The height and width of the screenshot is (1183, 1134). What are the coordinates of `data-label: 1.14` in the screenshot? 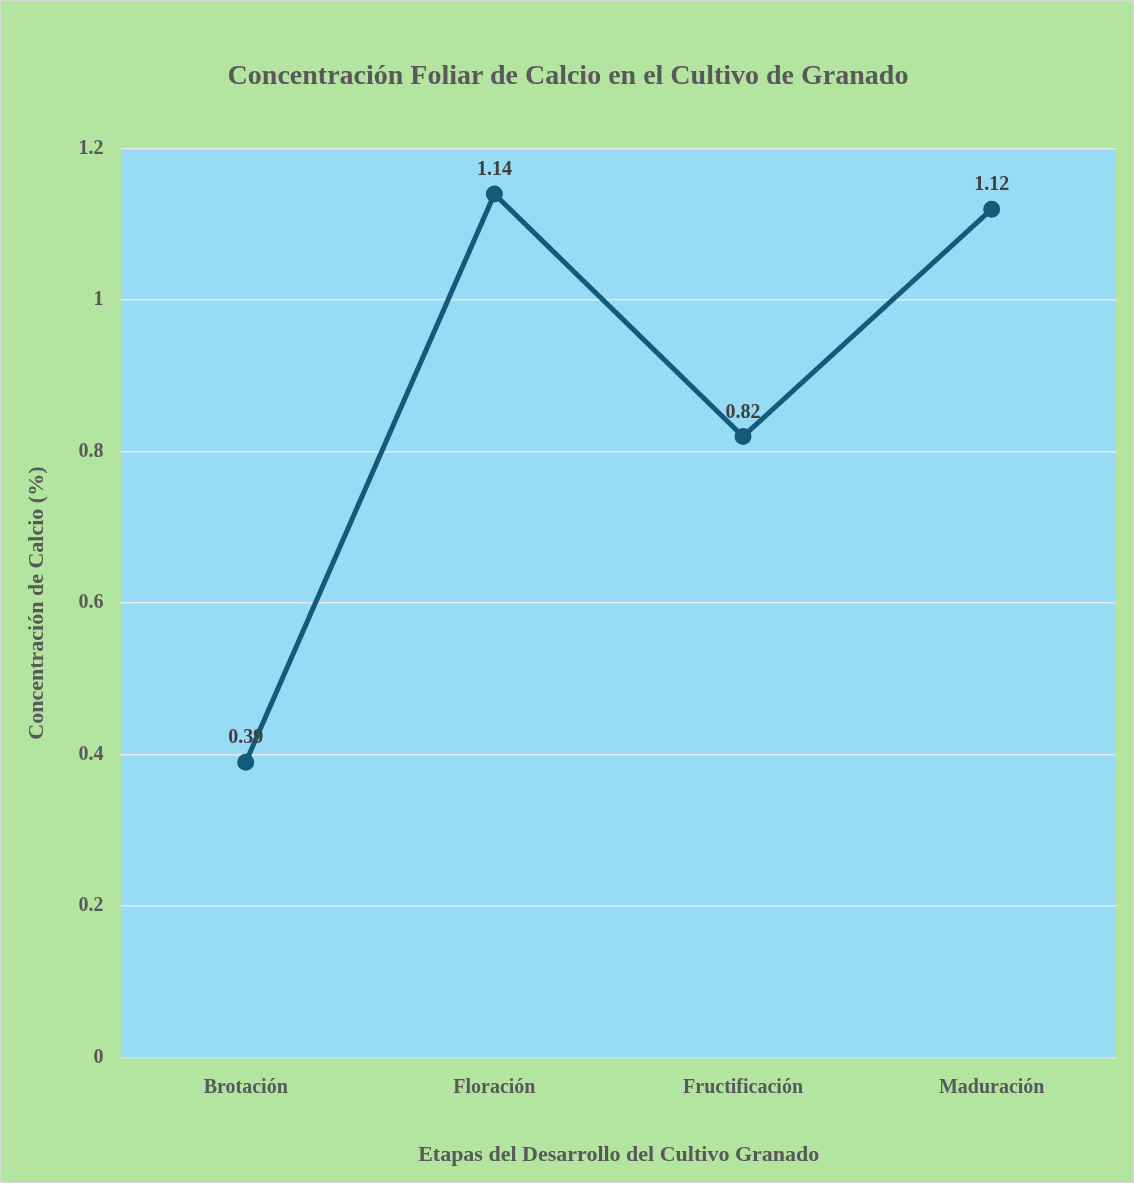 It's located at (494, 168).